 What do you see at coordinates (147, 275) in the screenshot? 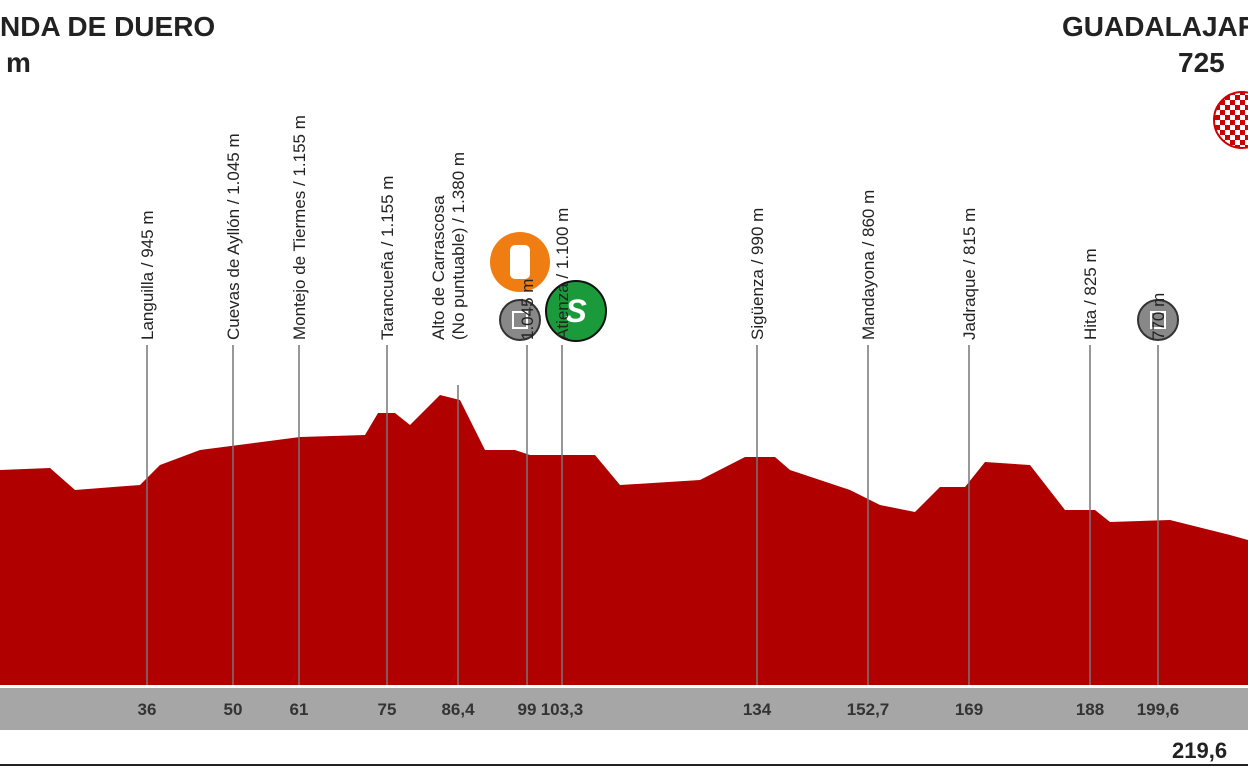
I see `point-label: Languilla / 945 m` at bounding box center [147, 275].